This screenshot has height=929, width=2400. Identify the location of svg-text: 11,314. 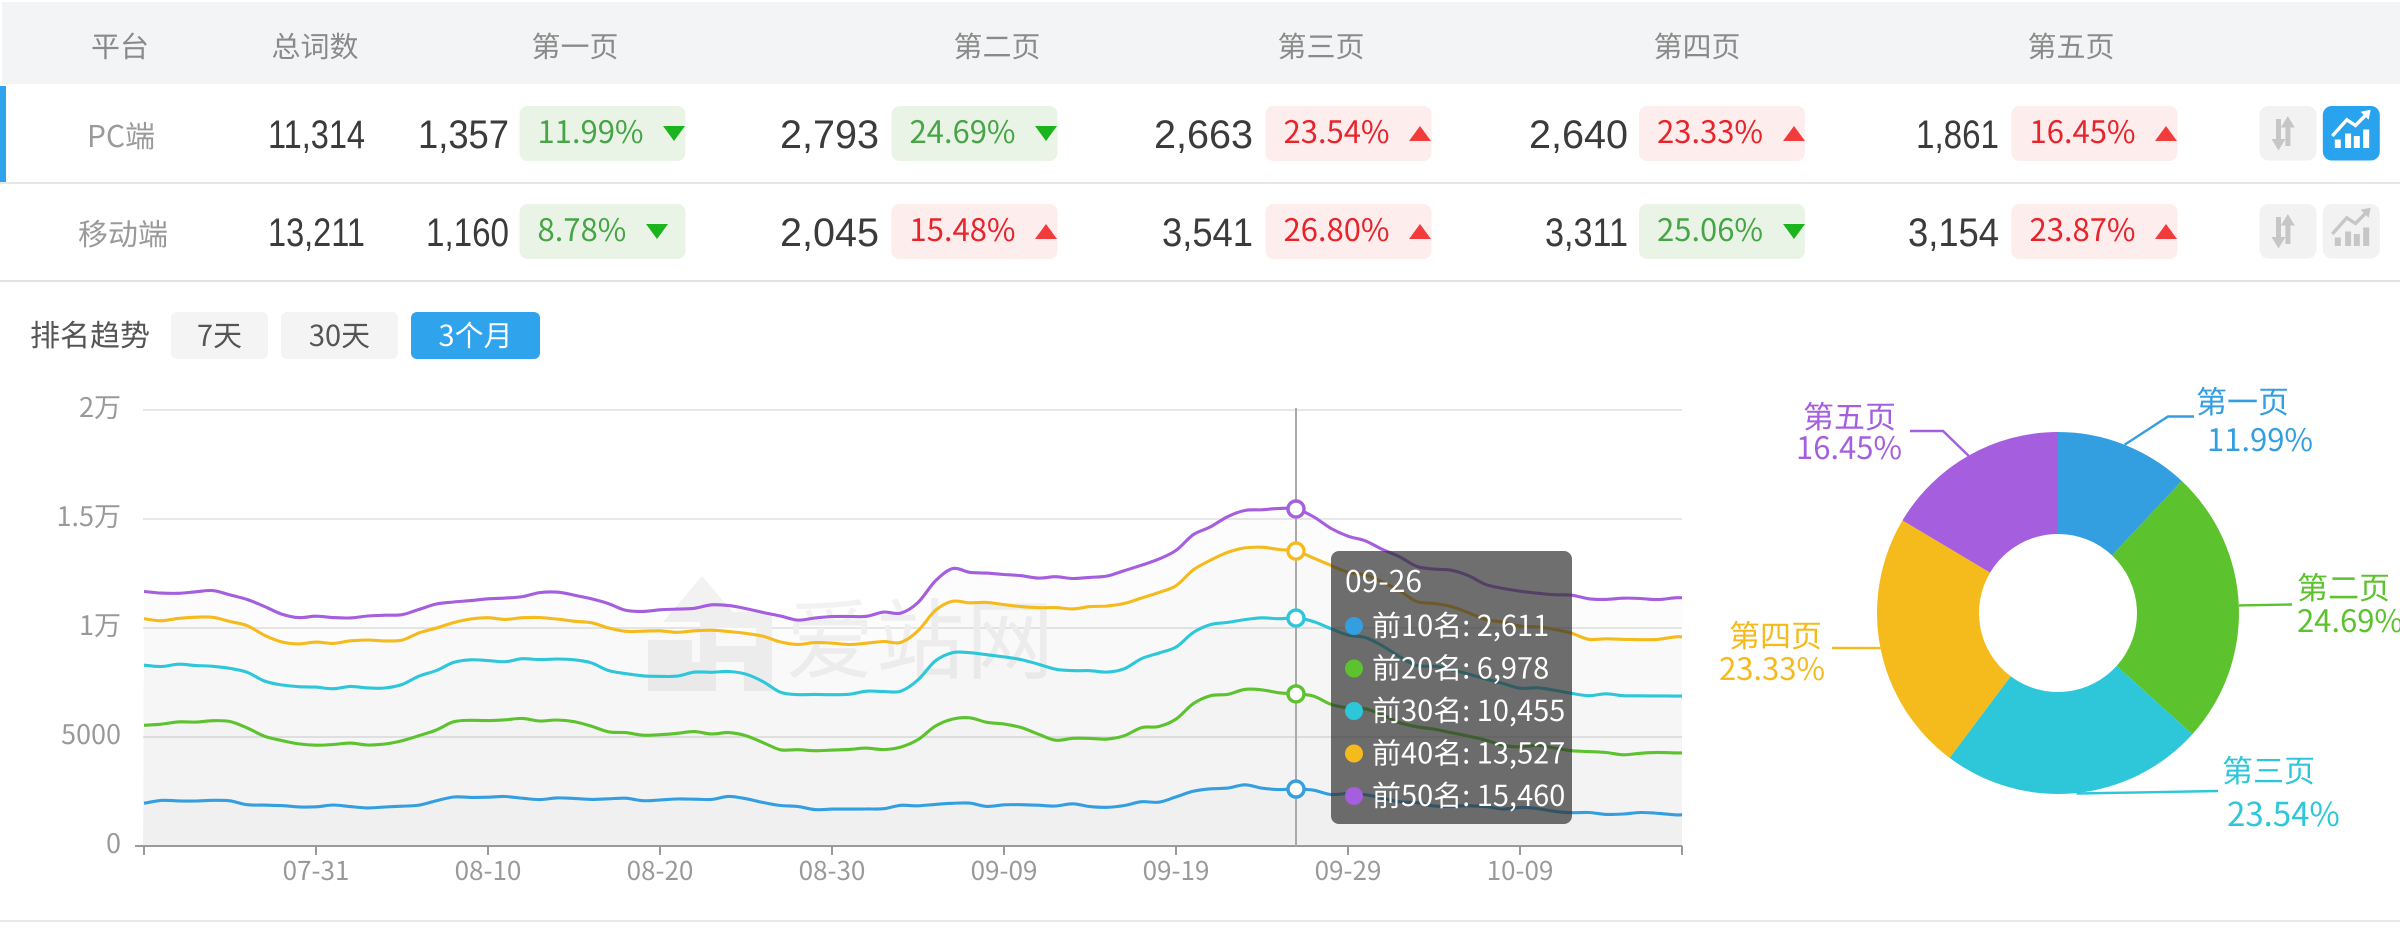
(316, 135).